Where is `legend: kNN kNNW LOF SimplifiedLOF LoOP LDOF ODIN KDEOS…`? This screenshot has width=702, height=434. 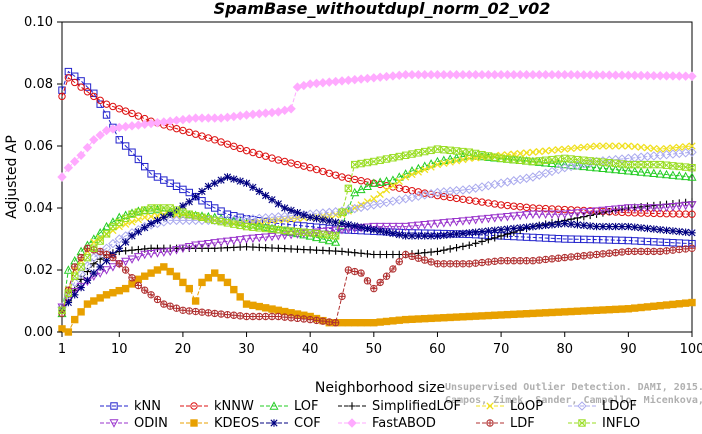
legend: kNN kNNW LOF SimplifiedLOF LoOP LDOF ODIN KDEOS… is located at coordinates (370, 415).